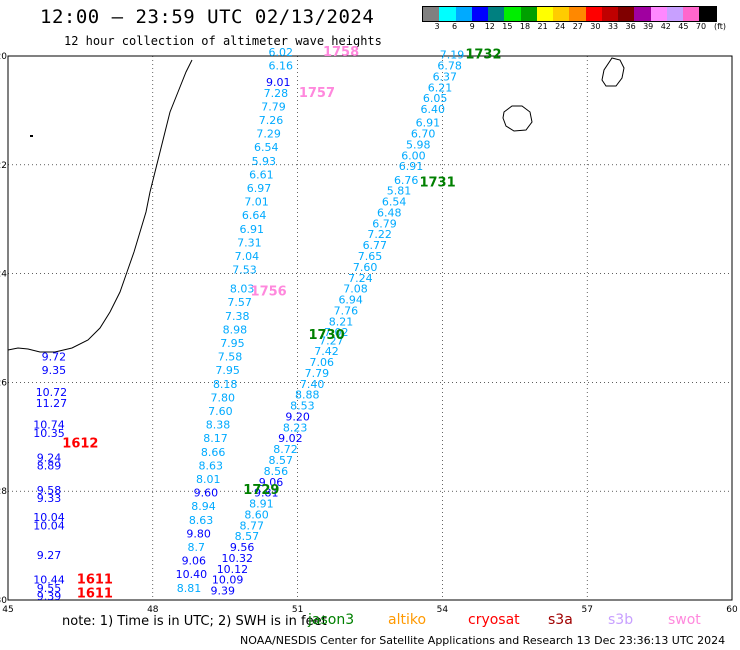 This screenshot has height=650, width=740. Describe the element at coordinates (273, 106) in the screenshot. I see `wave-height-value: 7.79` at that location.